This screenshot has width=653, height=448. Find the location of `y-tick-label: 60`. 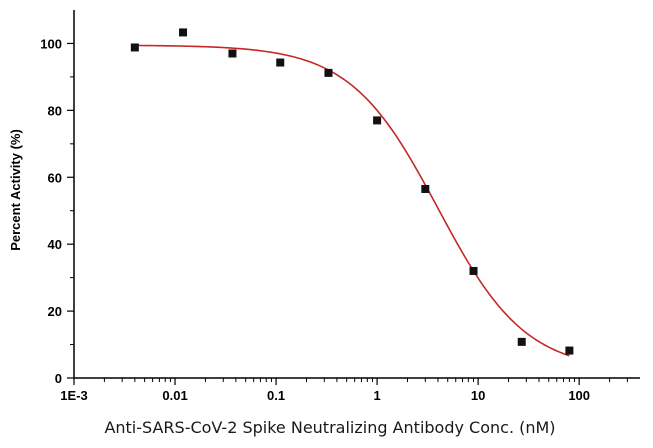

y-tick-label: 60 is located at coordinates (55, 177).